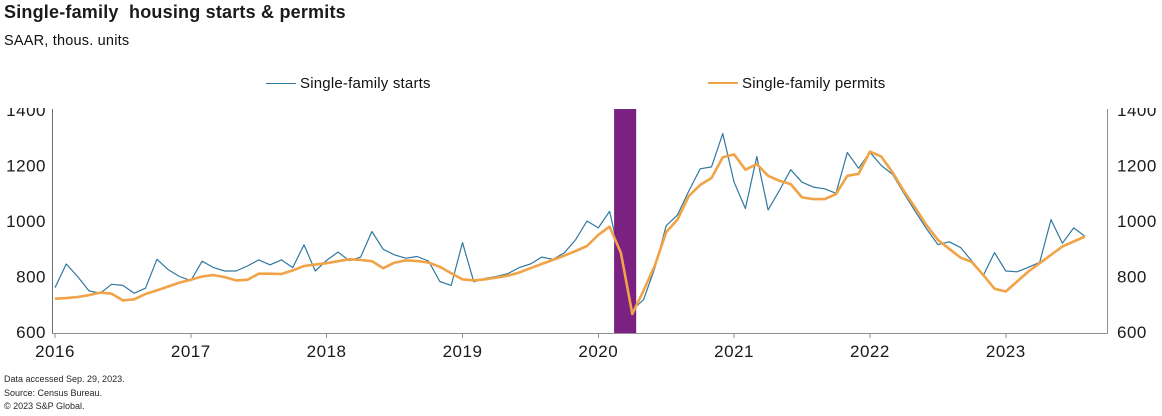  What do you see at coordinates (175, 12) in the screenshot?
I see `chart-title: Single-family housing starts & permits` at bounding box center [175, 12].